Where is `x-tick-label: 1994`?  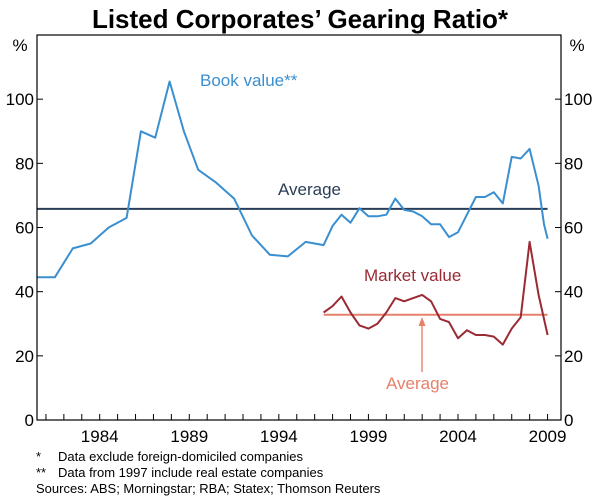 x-tick-label: 1994 is located at coordinates (279, 436).